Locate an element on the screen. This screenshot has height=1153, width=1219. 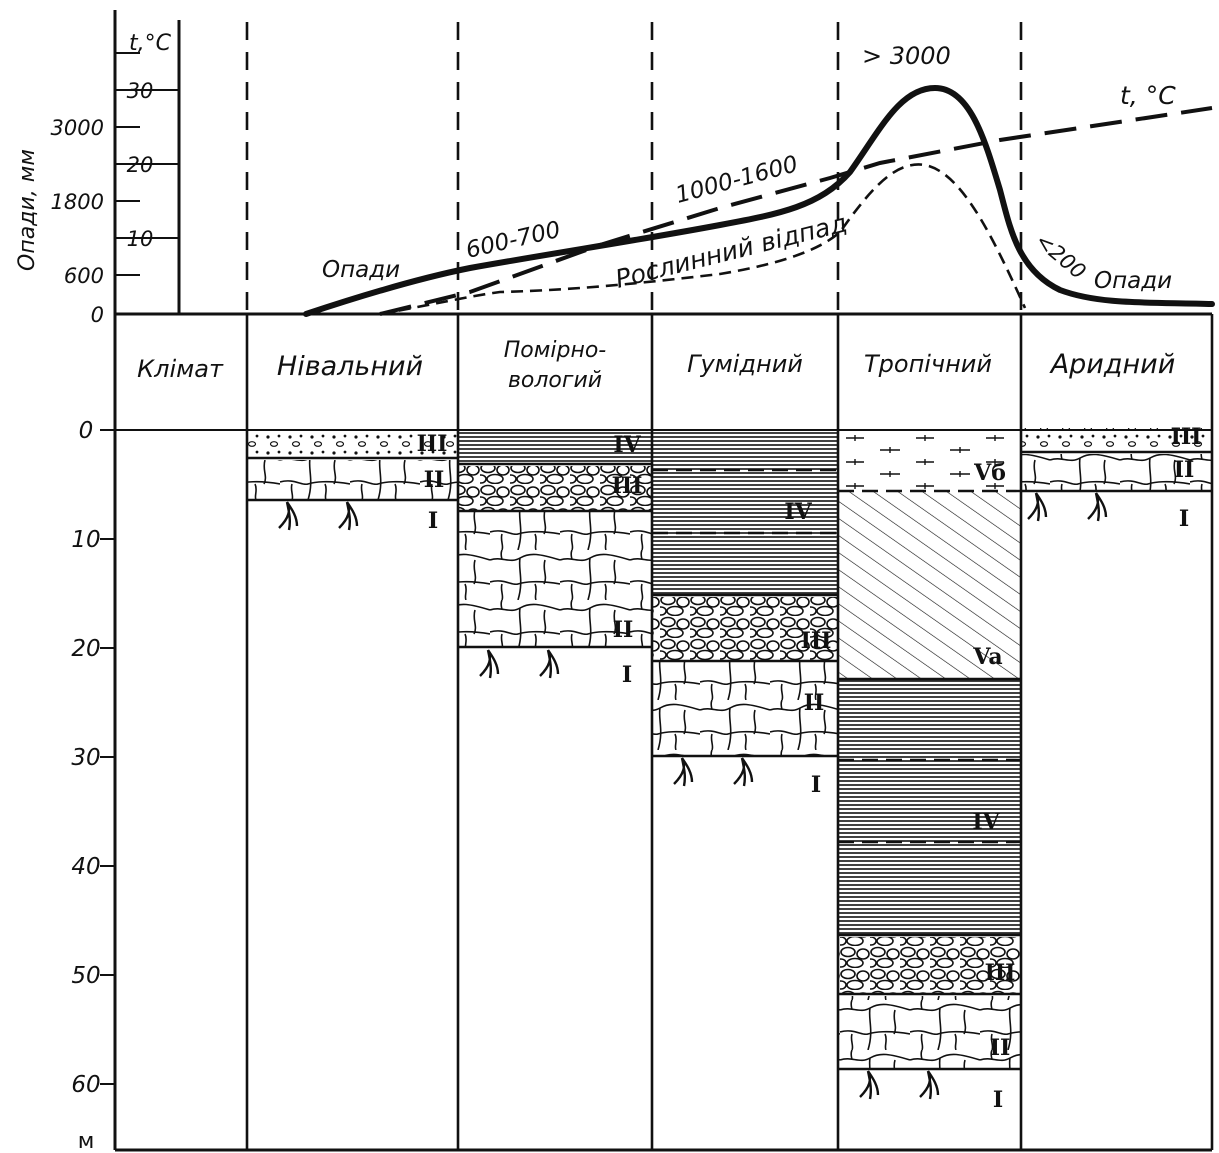
zone-temperate-iv is located at coordinates (555, 448).